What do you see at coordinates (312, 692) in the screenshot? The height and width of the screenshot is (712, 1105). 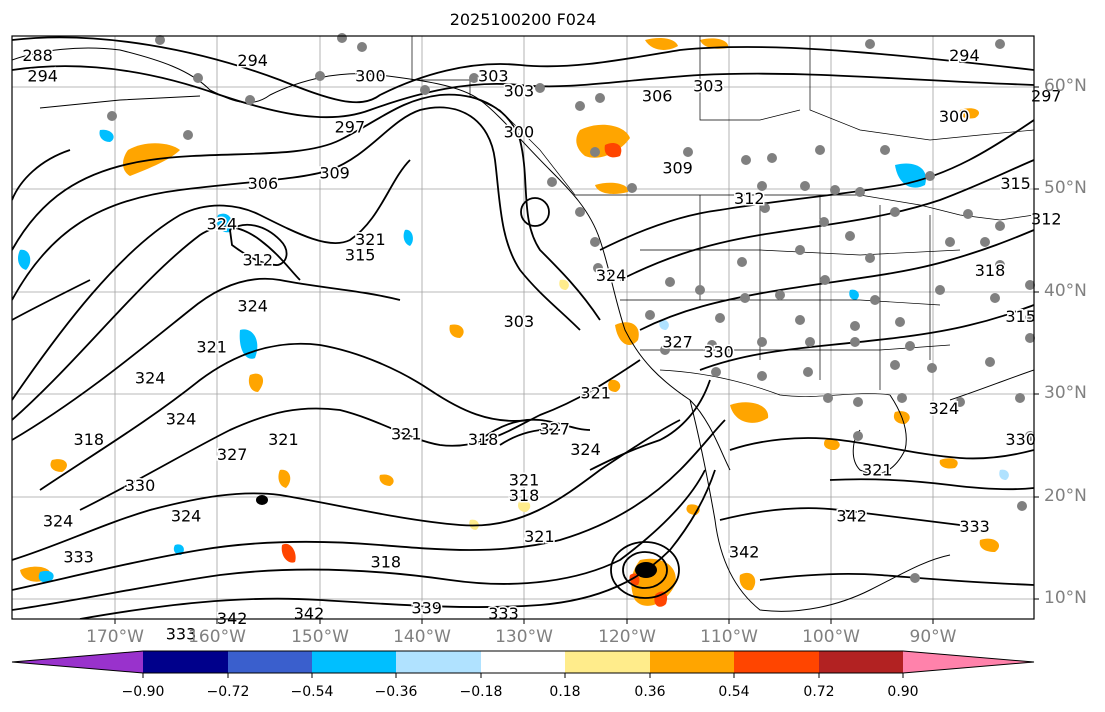 I see `colorbar-tick-label: −0.54` at bounding box center [312, 692].